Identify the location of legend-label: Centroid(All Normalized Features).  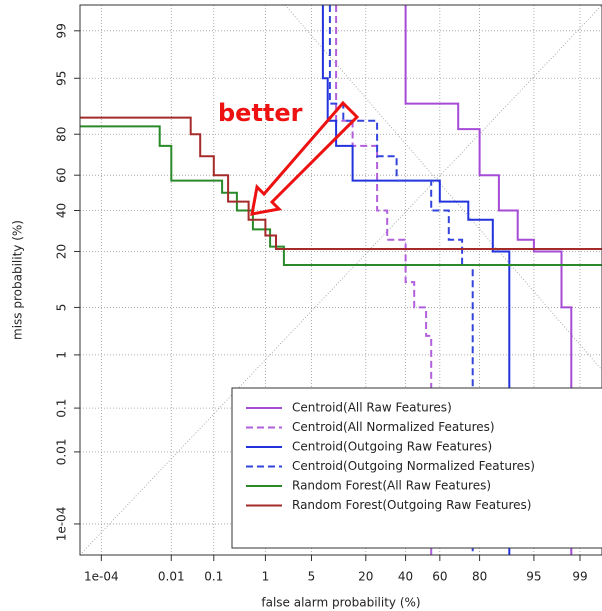
(393, 427).